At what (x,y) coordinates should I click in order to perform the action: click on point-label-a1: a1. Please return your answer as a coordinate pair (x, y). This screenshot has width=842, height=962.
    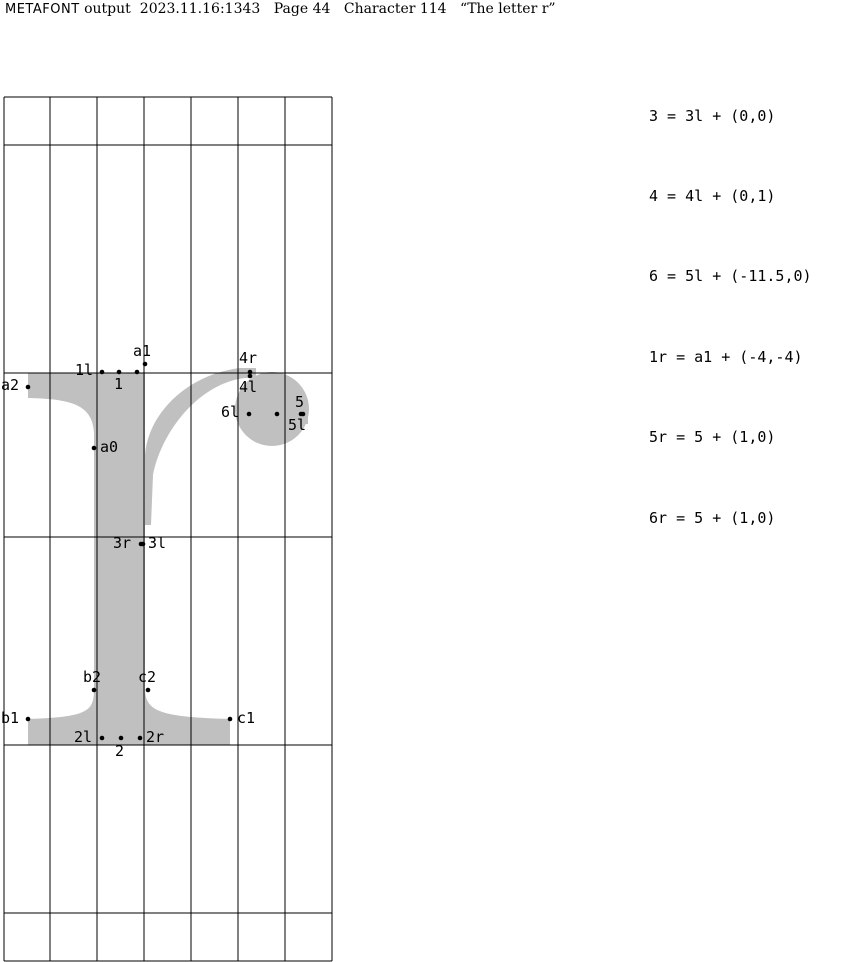
    Looking at the image, I should click on (142, 351).